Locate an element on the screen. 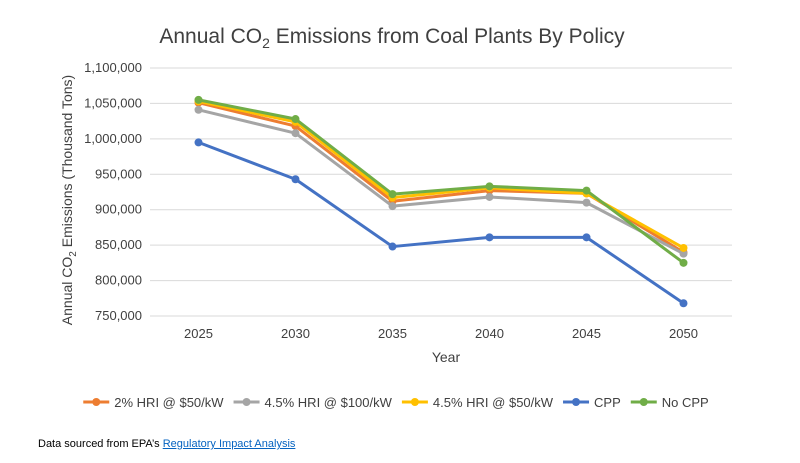 This screenshot has height=463, width=800. y-tick-label: 950,000 is located at coordinates (118, 173).